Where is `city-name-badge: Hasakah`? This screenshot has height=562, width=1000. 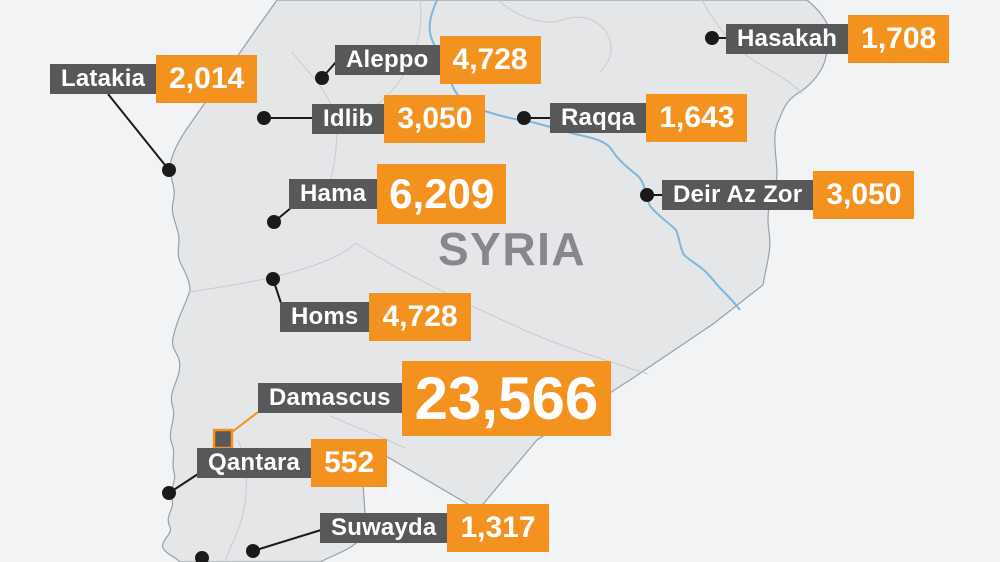 city-name-badge: Hasakah is located at coordinates (787, 39).